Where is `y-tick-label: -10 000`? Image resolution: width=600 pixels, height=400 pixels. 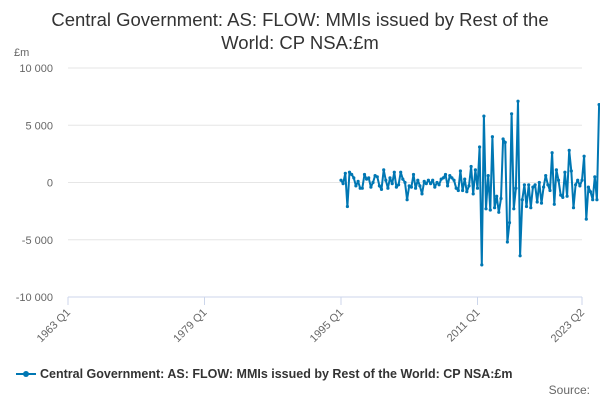
y-tick-label: -10 000 is located at coordinates (34, 298).